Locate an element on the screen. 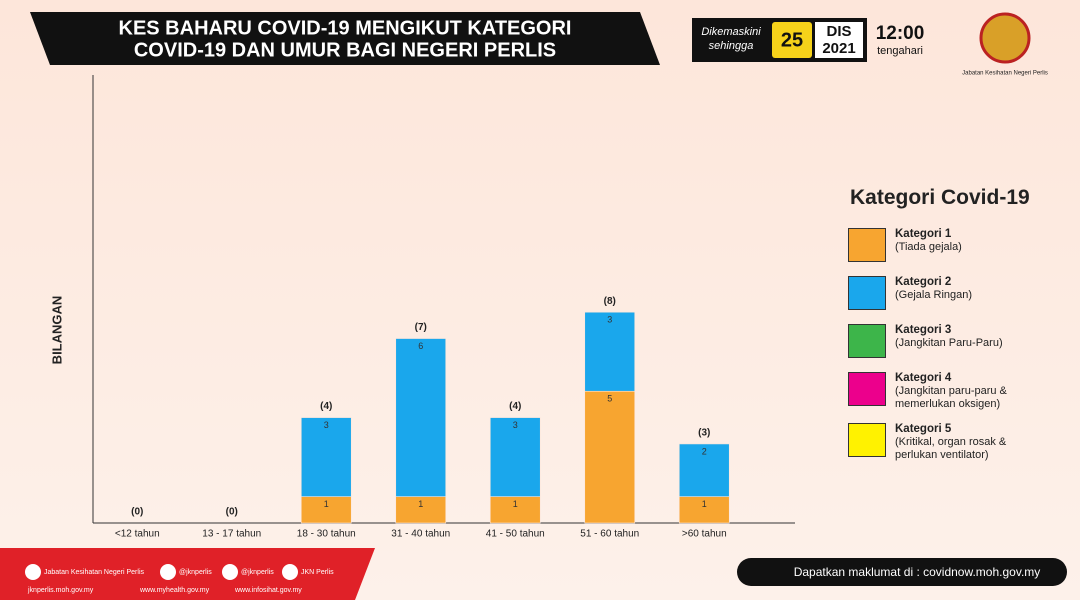 This screenshot has width=1080, height=600. segment-label: 2 is located at coordinates (704, 451).